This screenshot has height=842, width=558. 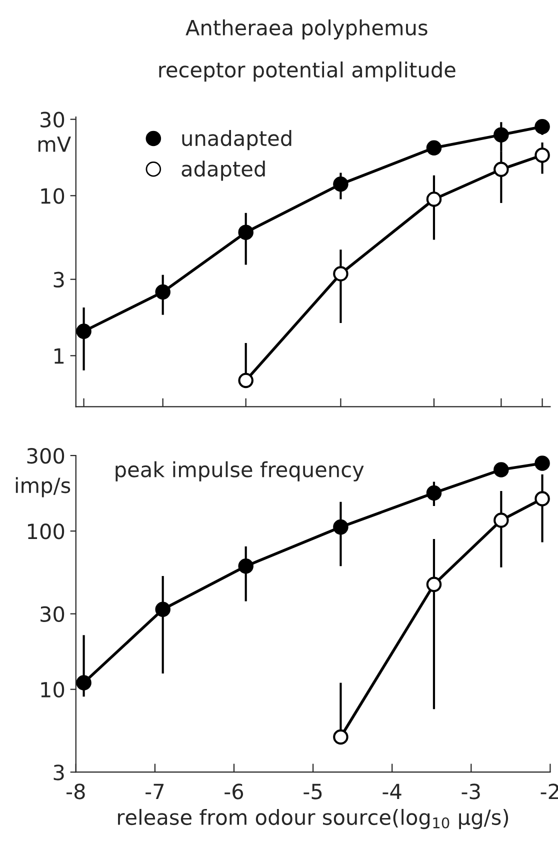 What do you see at coordinates (54, 144) in the screenshot?
I see `y-axis-title: mV` at bounding box center [54, 144].